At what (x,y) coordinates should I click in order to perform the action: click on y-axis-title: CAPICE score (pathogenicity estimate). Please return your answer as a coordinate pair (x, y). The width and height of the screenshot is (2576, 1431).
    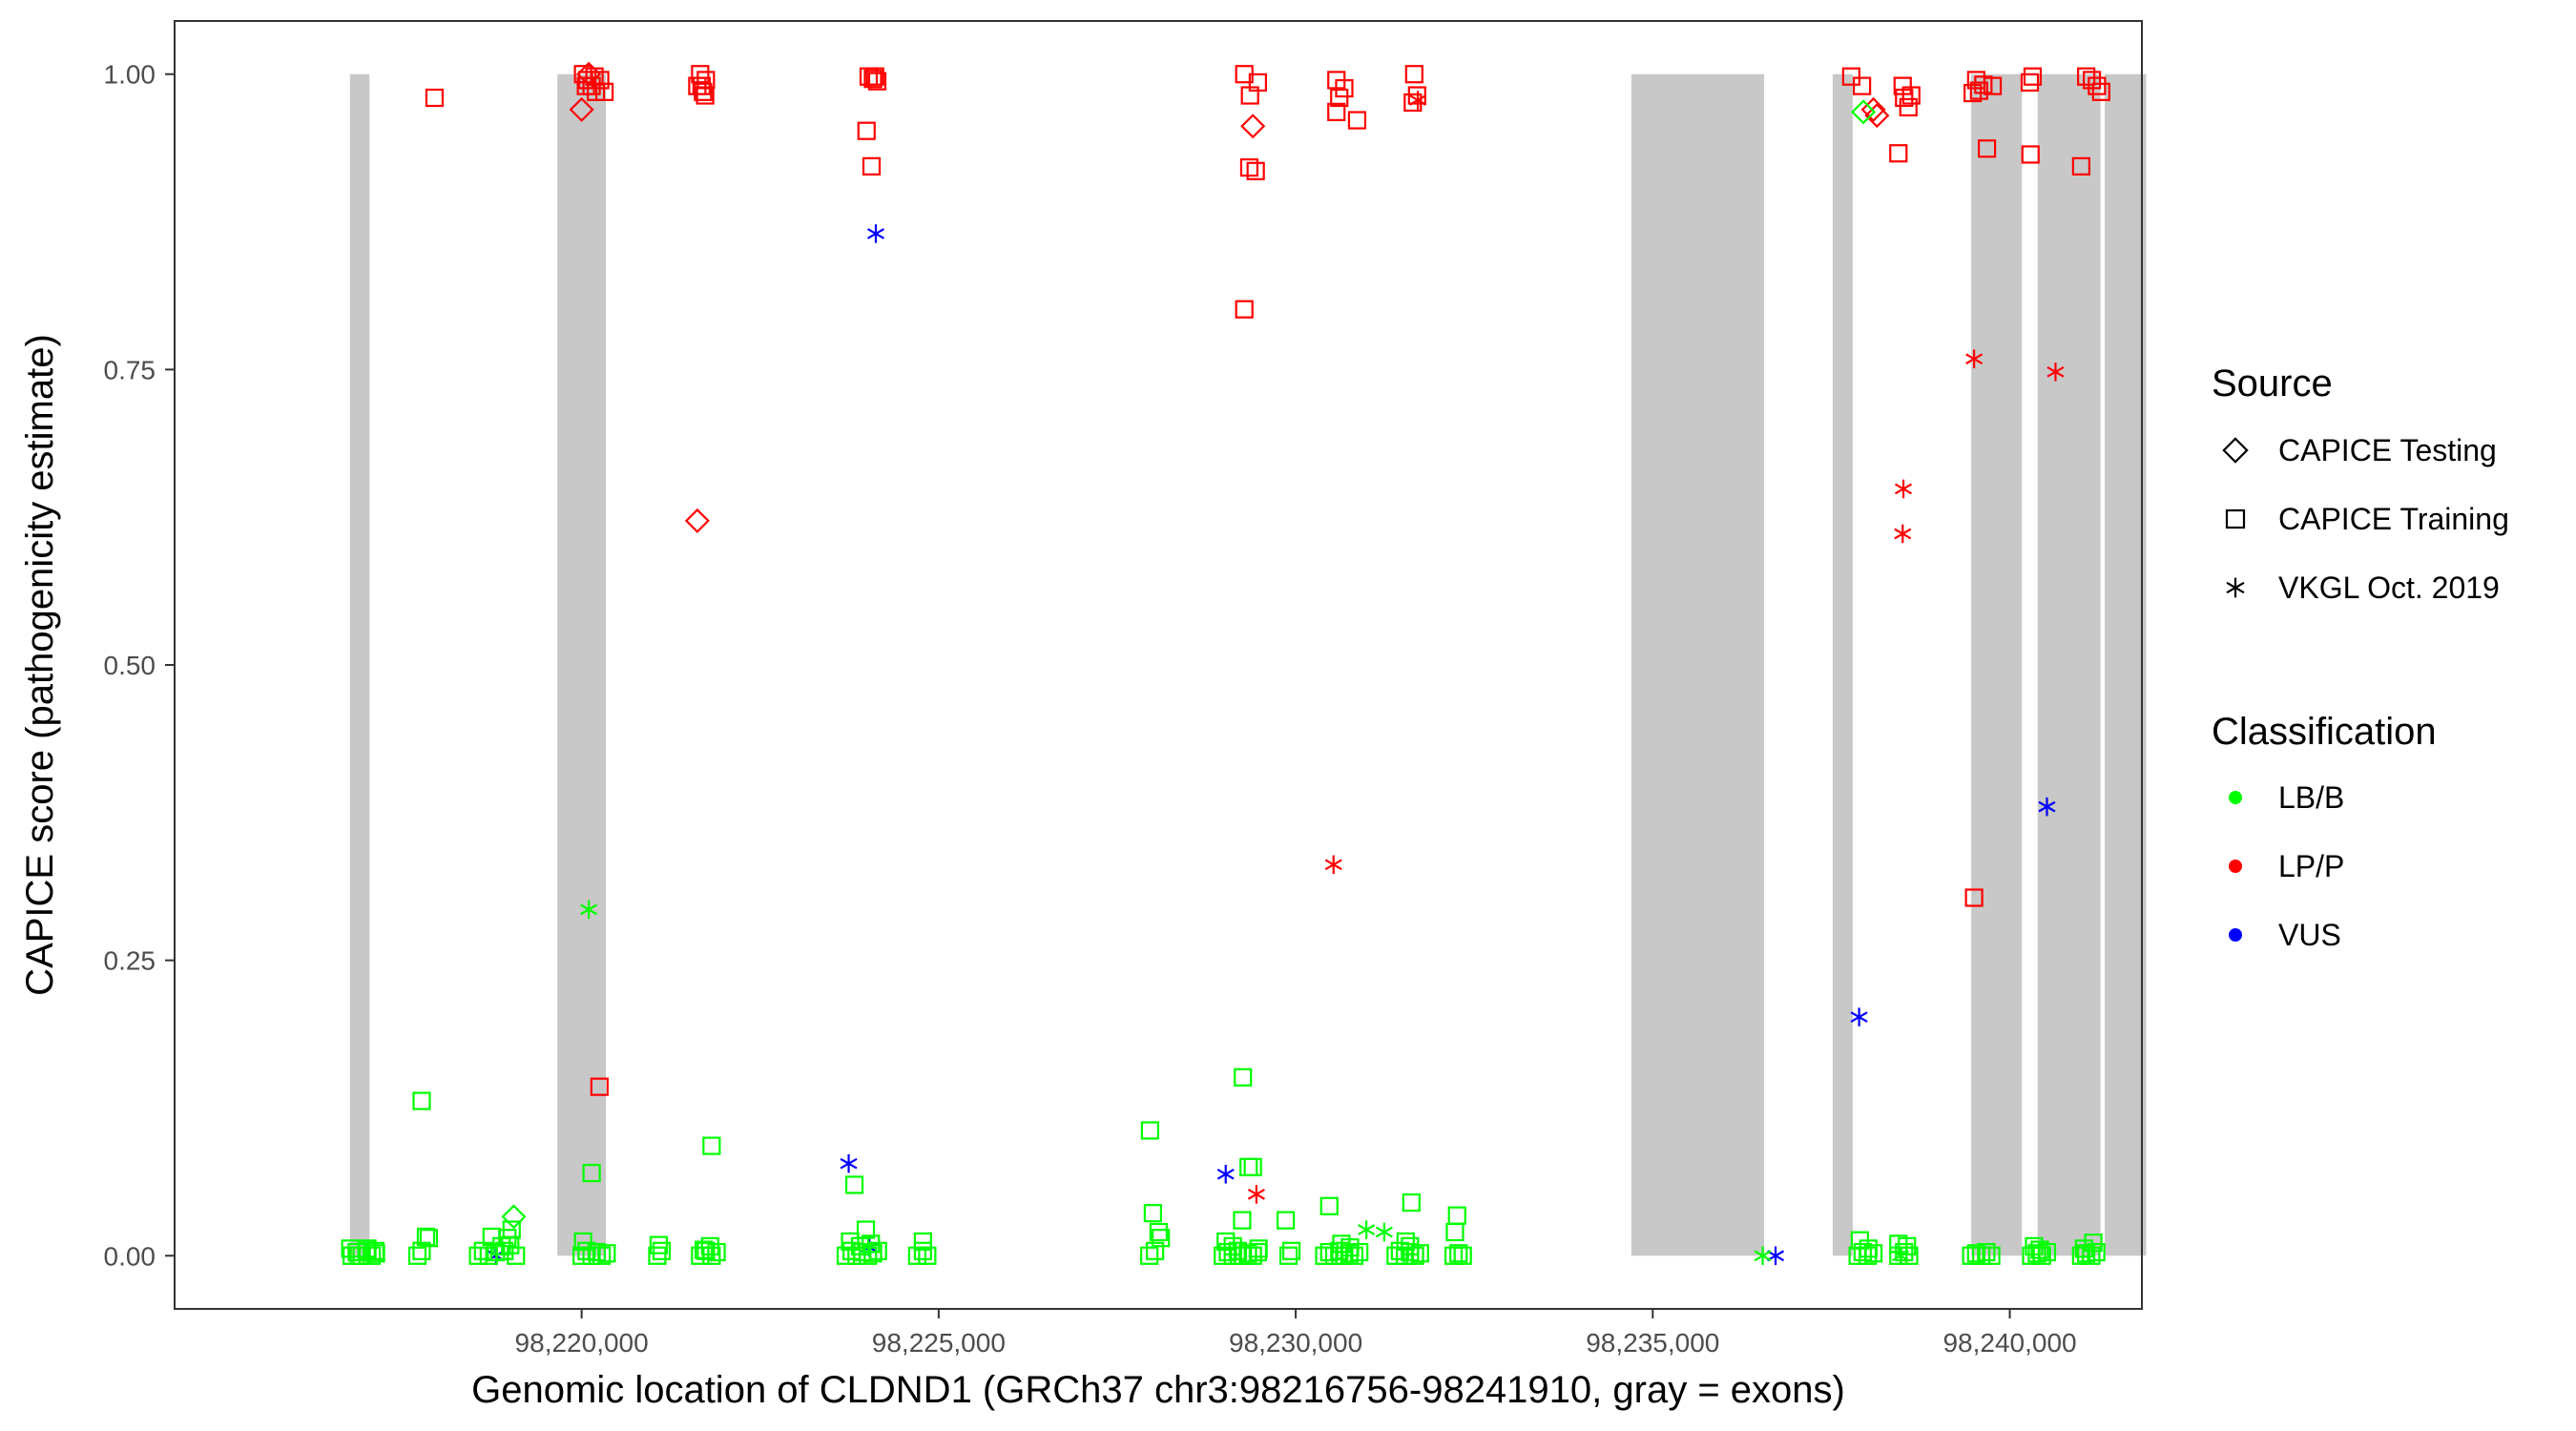
    Looking at the image, I should click on (40, 665).